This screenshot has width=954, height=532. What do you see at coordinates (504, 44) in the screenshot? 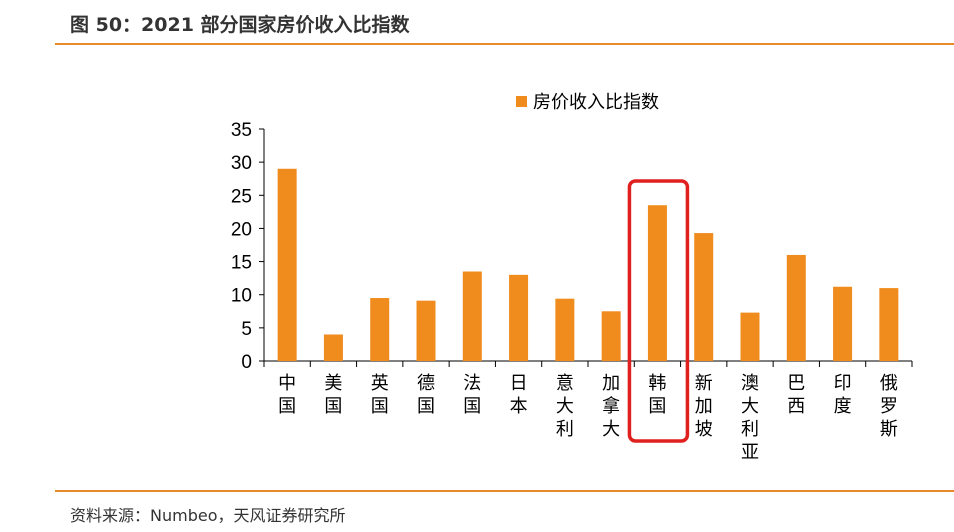
I see `top-rule` at bounding box center [504, 44].